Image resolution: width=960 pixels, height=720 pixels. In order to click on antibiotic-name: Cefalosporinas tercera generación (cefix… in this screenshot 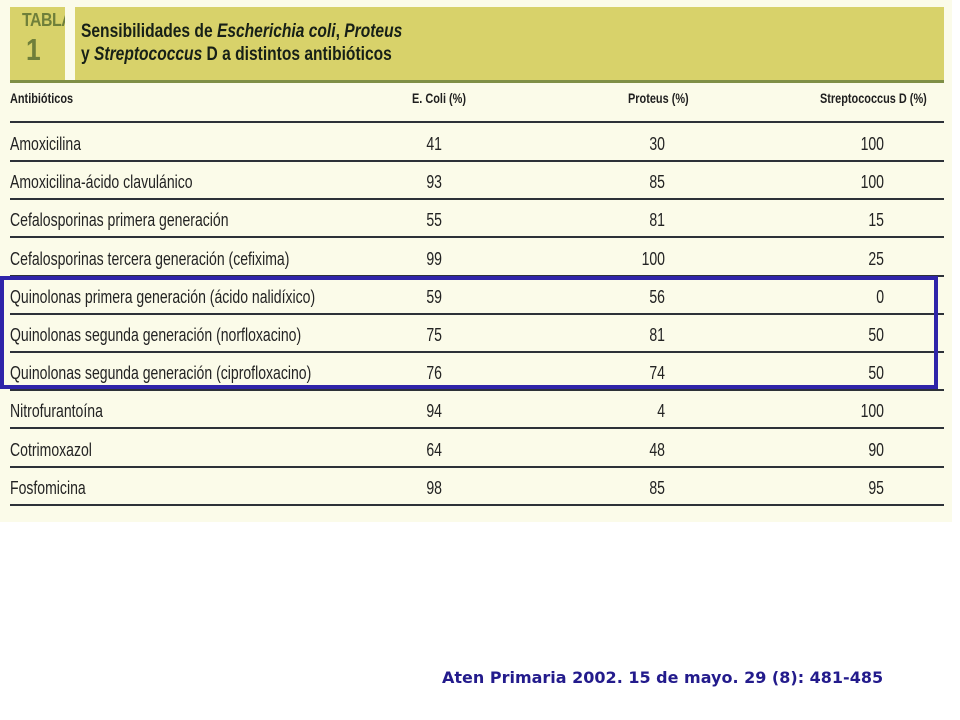, I will do `click(150, 258)`.